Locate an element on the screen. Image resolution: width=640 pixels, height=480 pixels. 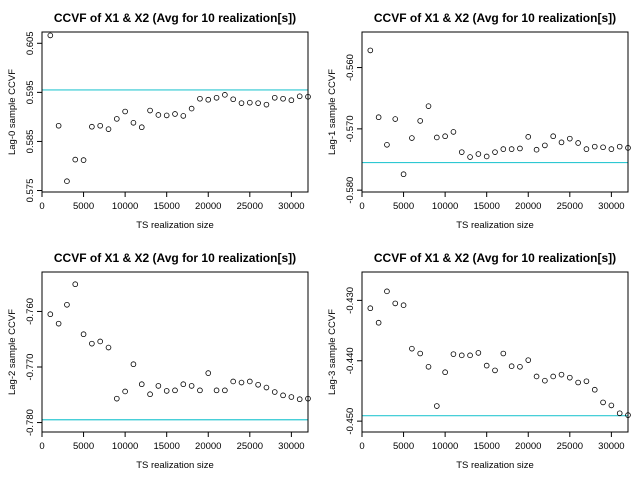
y-axis-label: Lag-1 sample CCVF is located at coordinates (332, 112).